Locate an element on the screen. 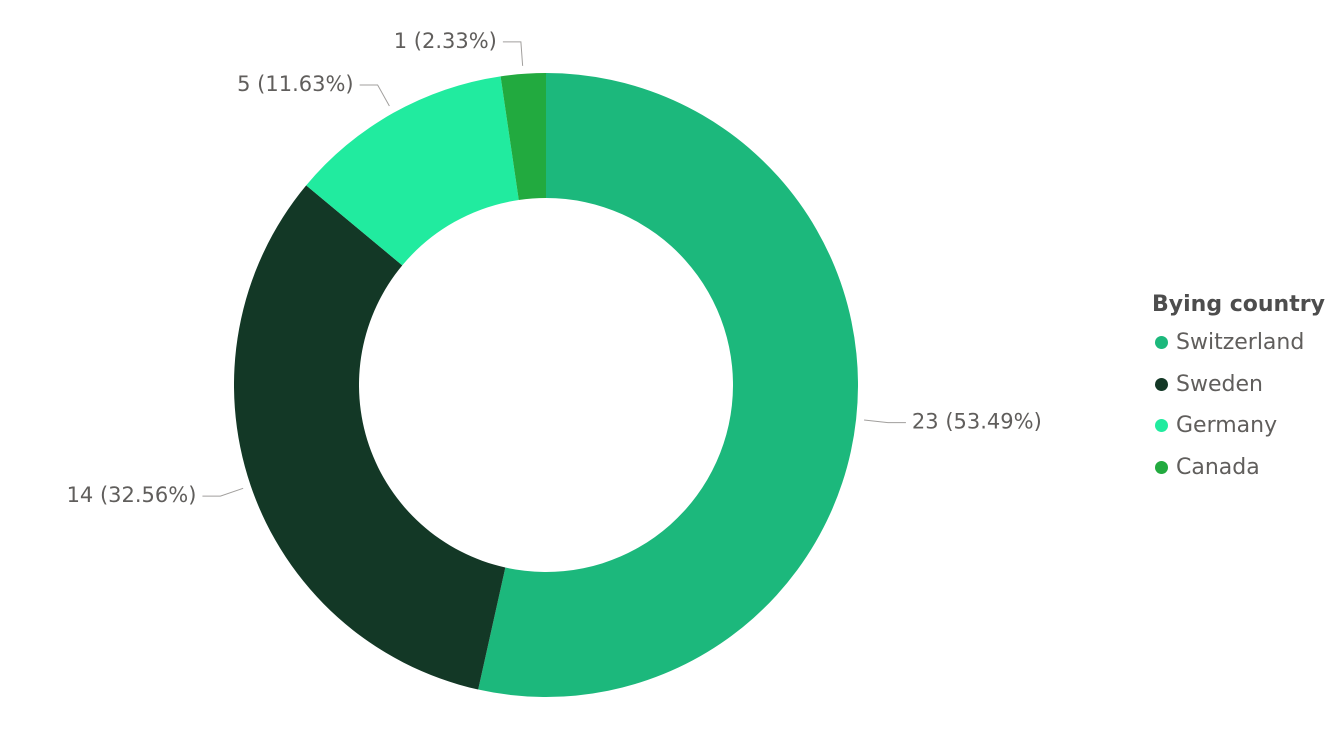 The image size is (1336, 742). legend-item-sweden: Sweden is located at coordinates (1244, 385).